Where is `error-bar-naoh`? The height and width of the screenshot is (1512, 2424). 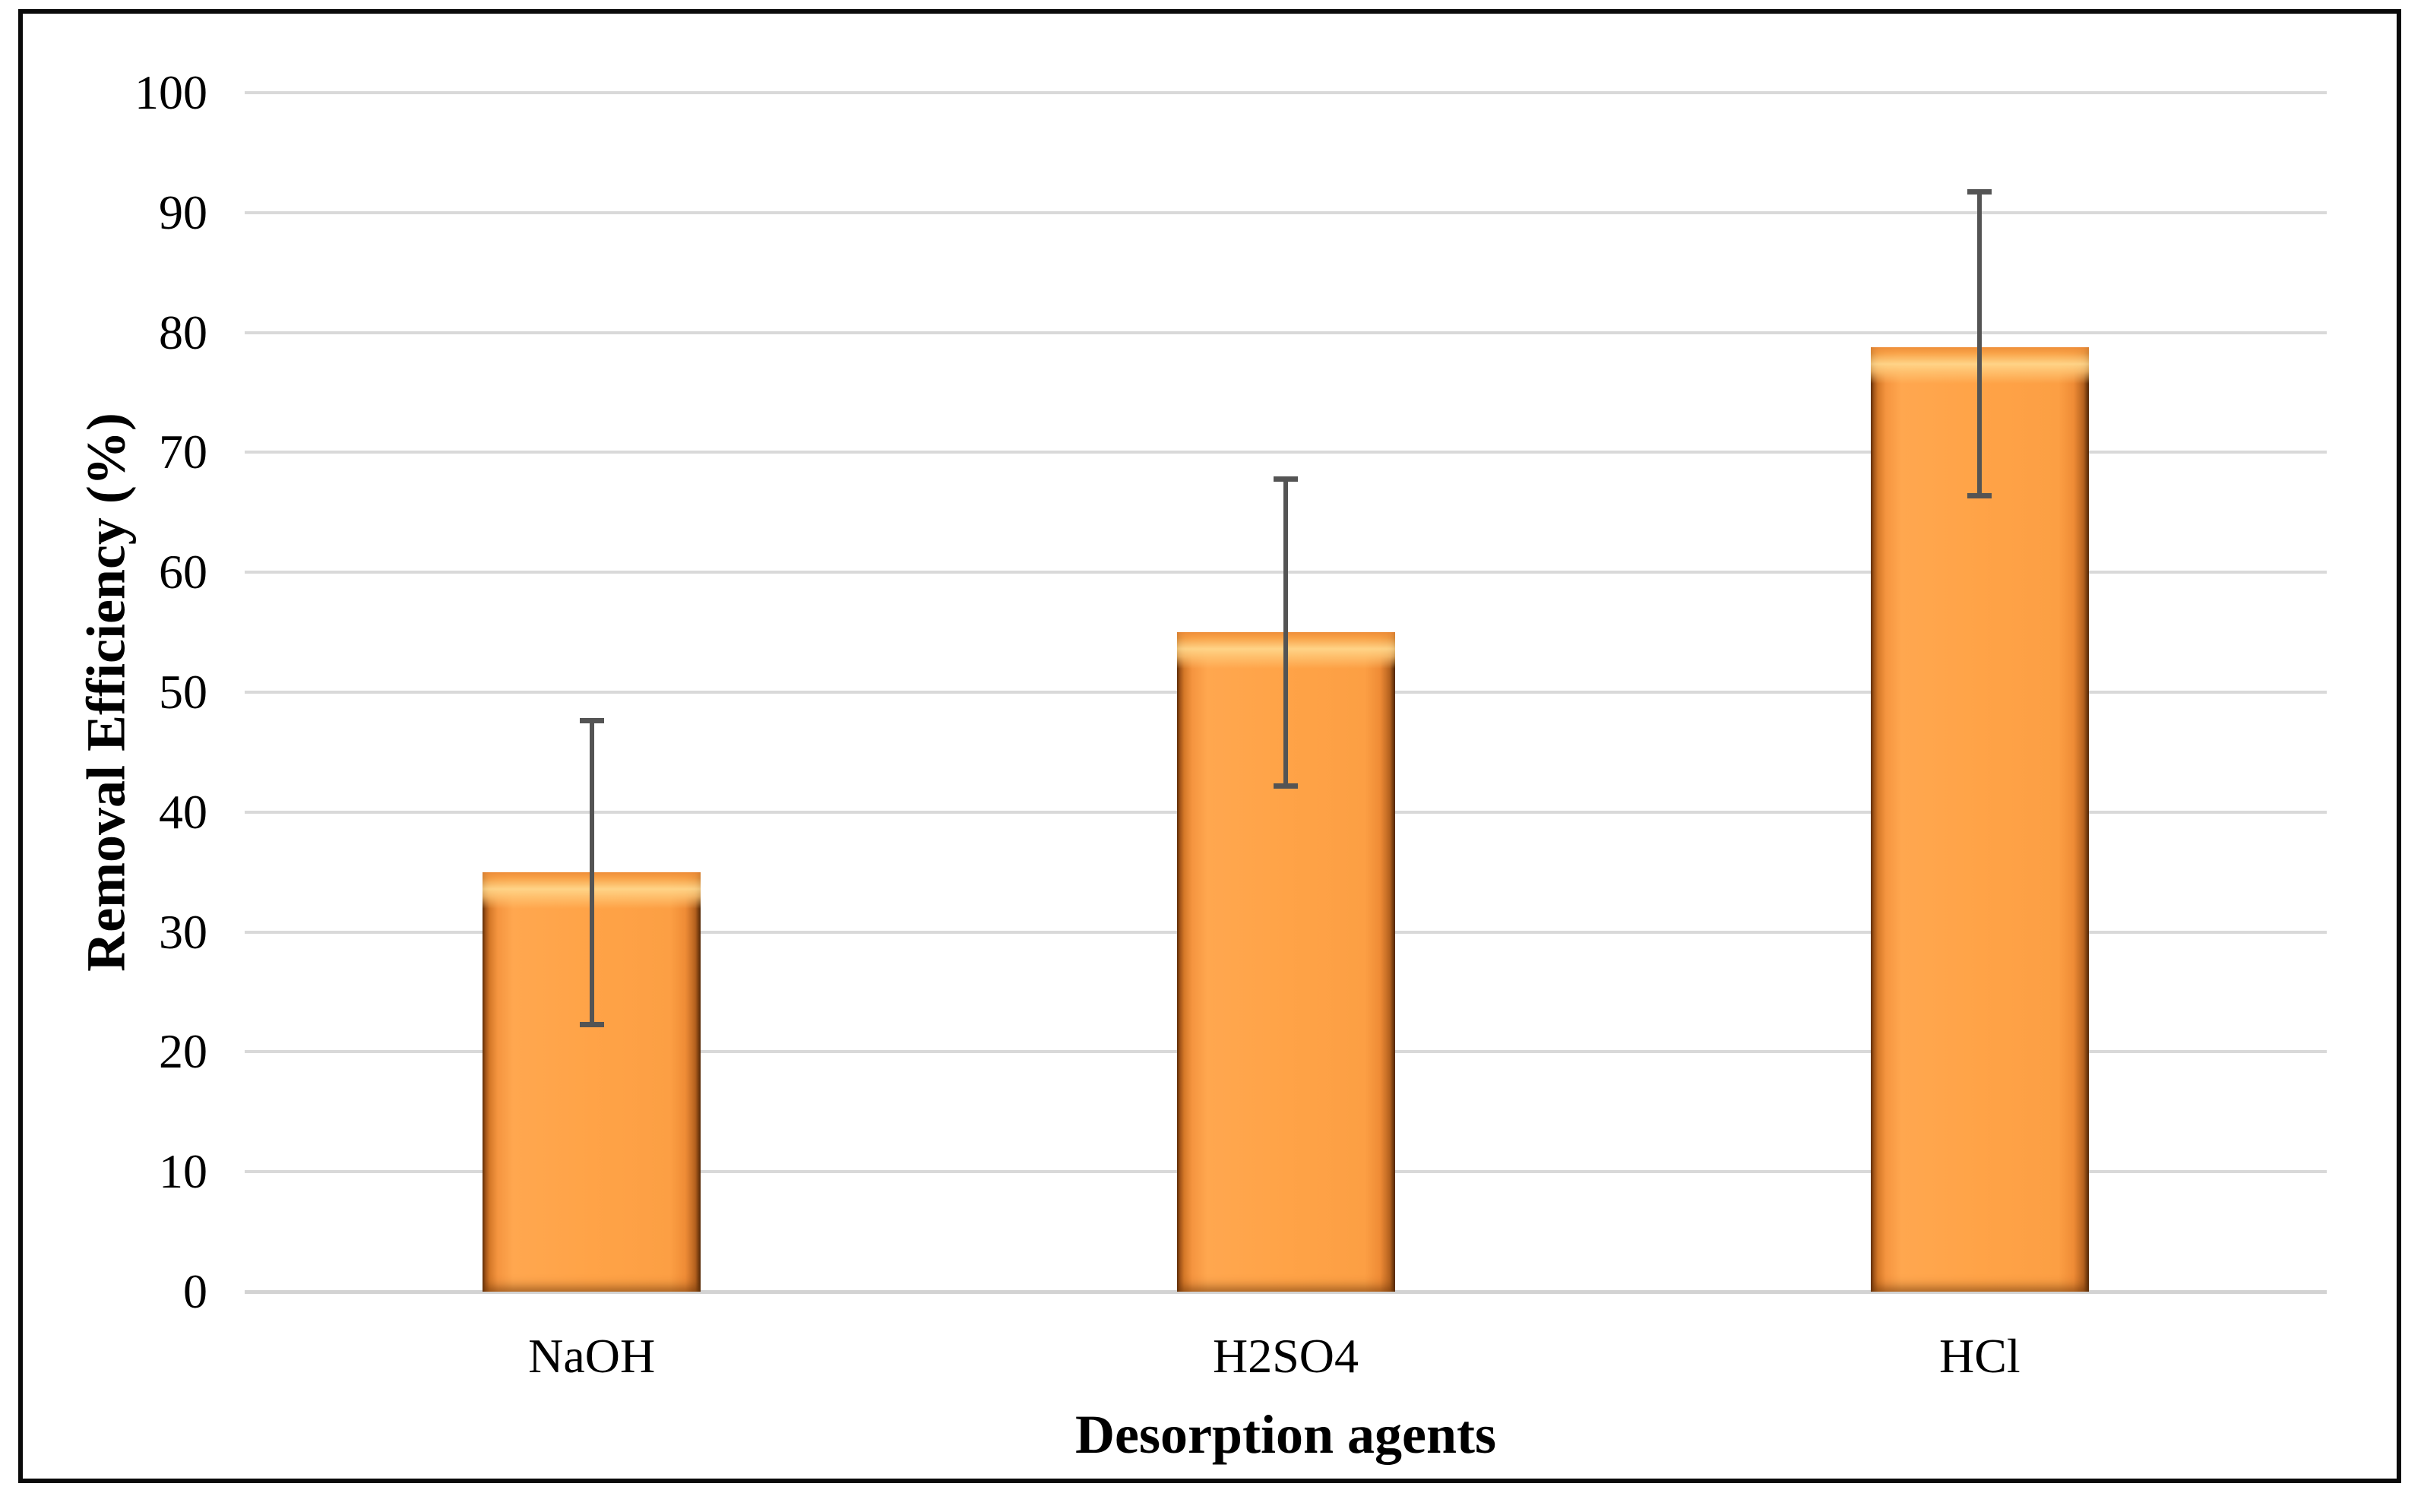
error-bar-naoh is located at coordinates (591, 872).